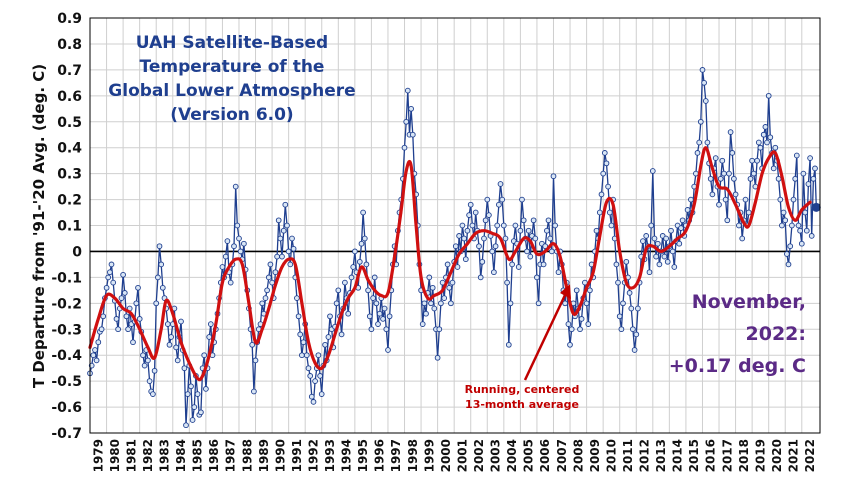 This screenshot has width=860, height=495. Describe the element at coordinates (330, 455) in the screenshot. I see `x-tick-label: 1993` at that location.